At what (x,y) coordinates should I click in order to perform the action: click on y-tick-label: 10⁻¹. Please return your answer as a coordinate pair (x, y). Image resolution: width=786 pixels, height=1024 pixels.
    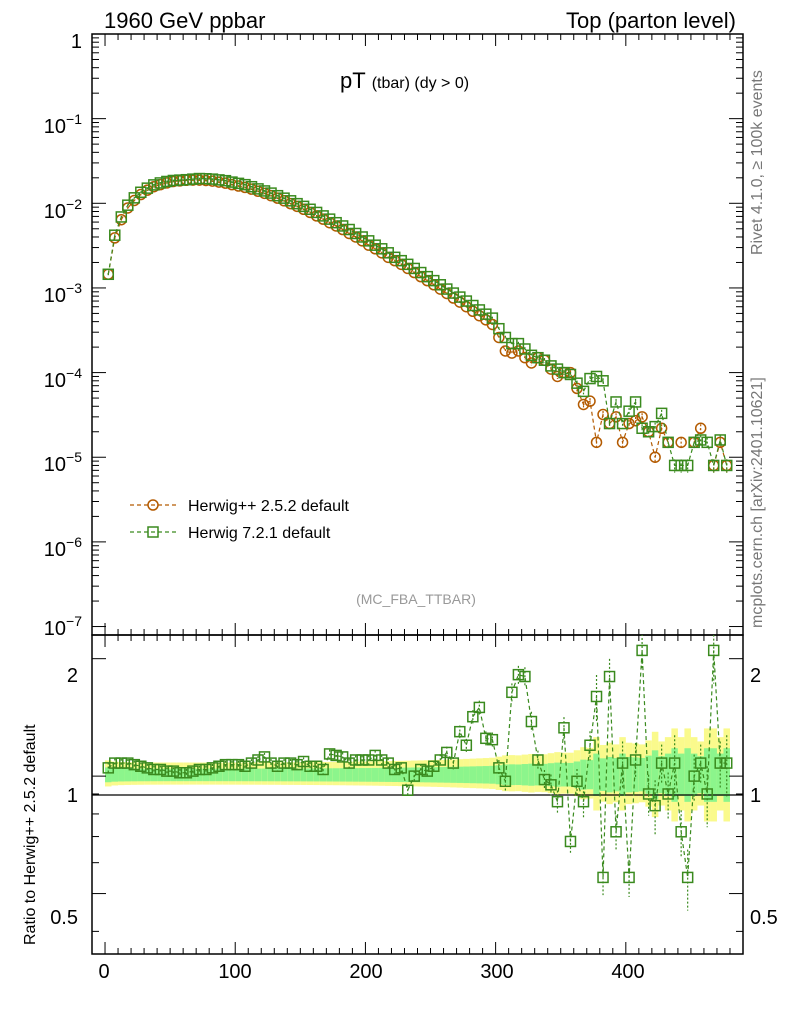
    Looking at the image, I should click on (63, 124).